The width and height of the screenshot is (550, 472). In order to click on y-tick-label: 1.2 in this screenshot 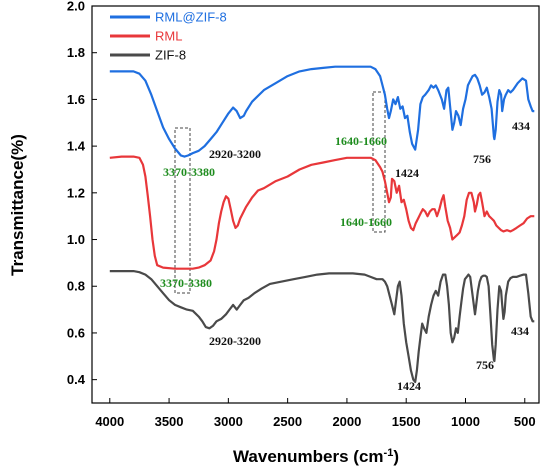, I will do `click(76, 192)`.